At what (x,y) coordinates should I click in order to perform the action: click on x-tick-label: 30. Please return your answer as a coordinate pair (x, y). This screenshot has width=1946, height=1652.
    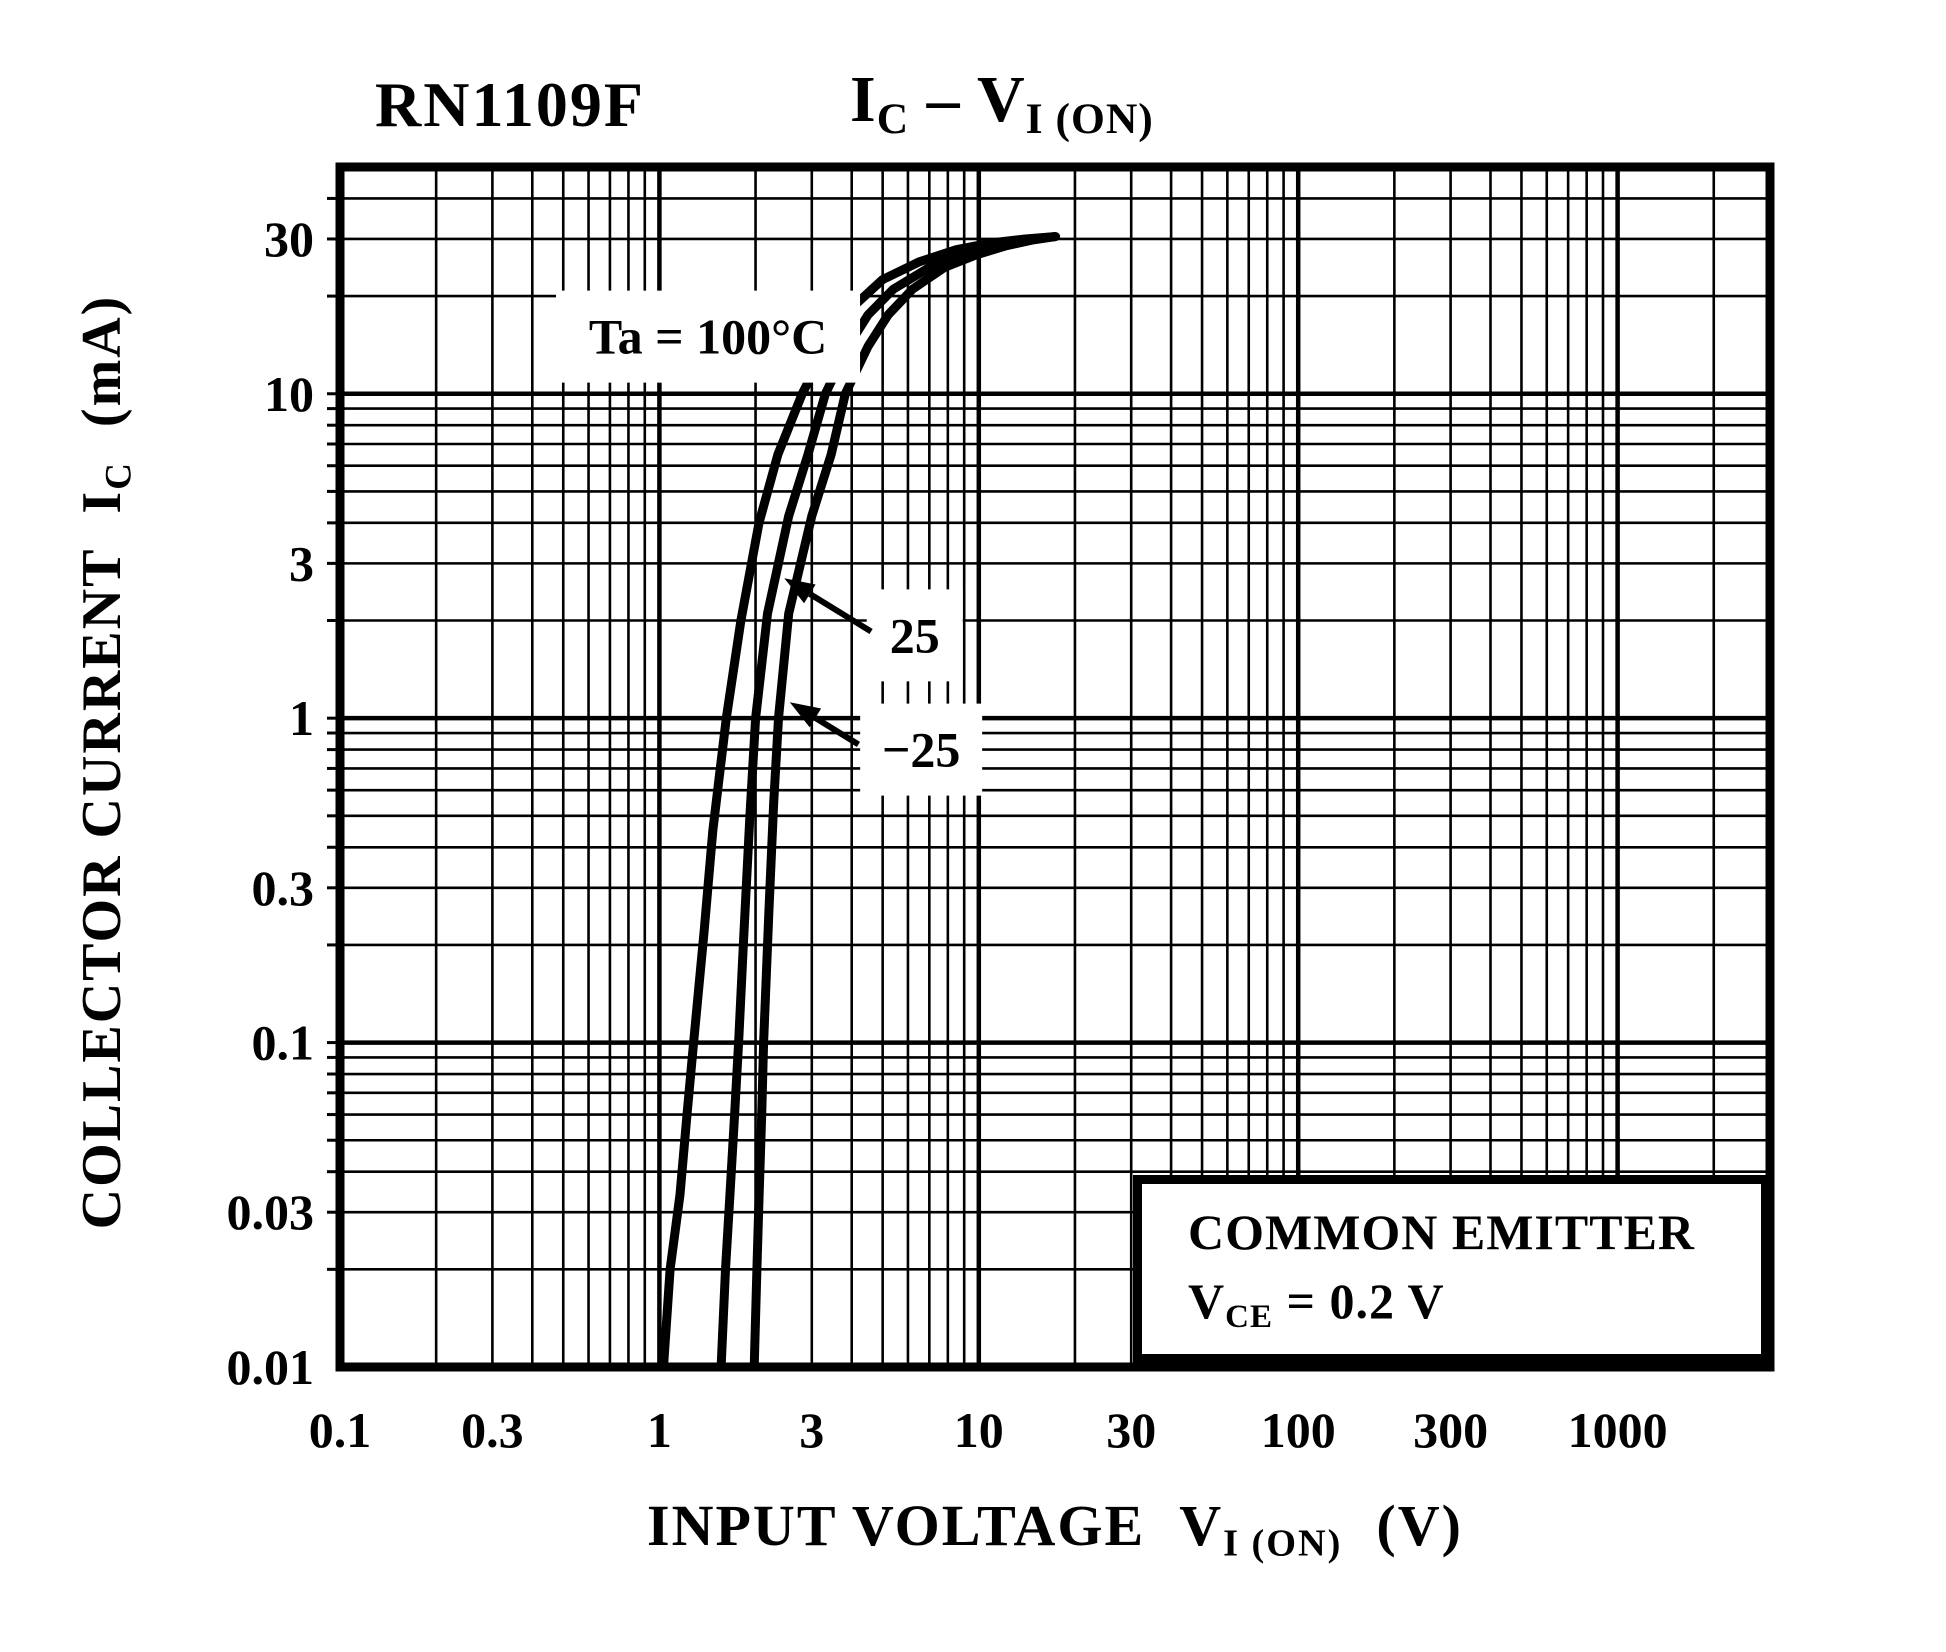
    Looking at the image, I should click on (1131, 1430).